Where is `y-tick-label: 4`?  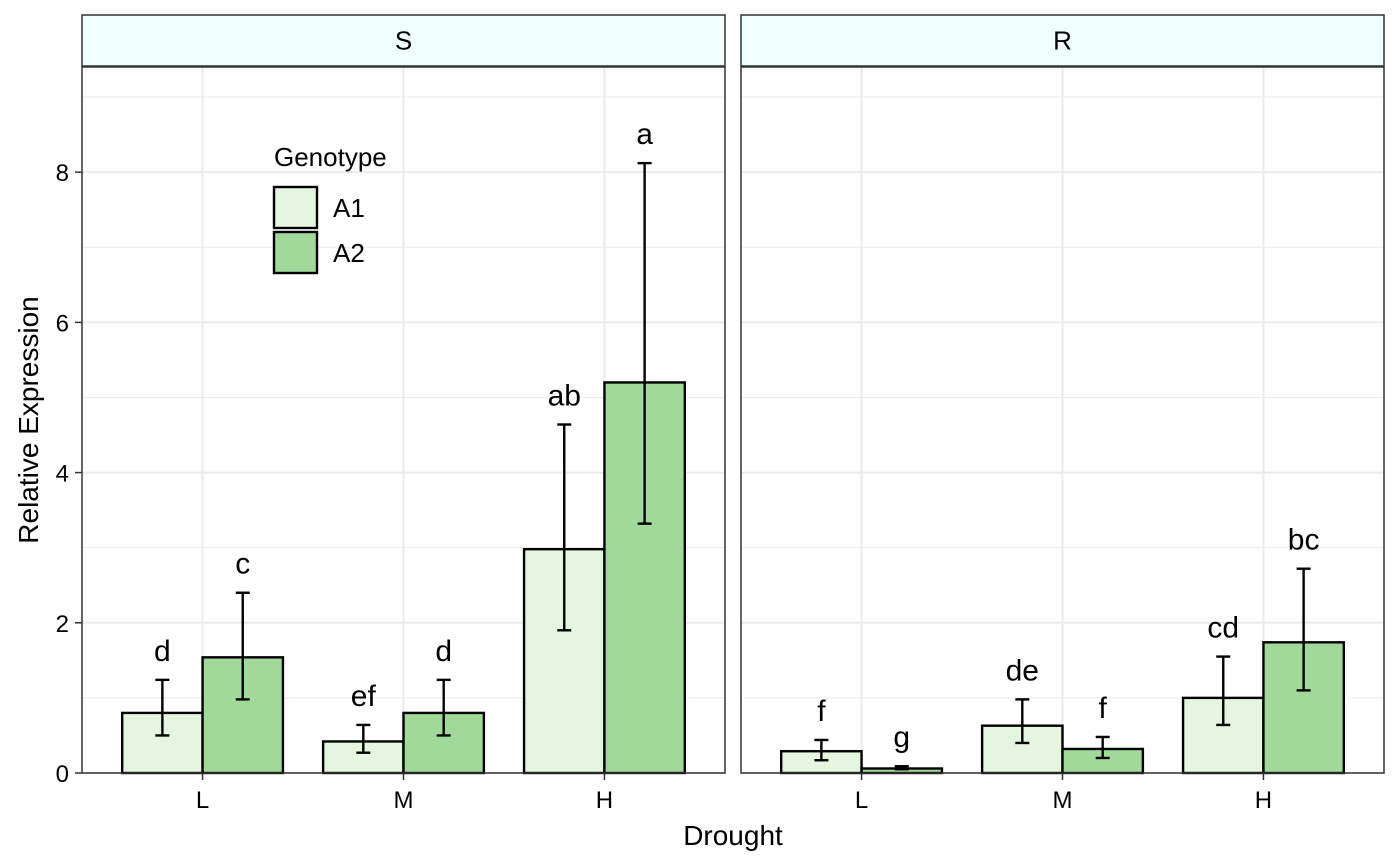 y-tick-label: 4 is located at coordinates (62, 474).